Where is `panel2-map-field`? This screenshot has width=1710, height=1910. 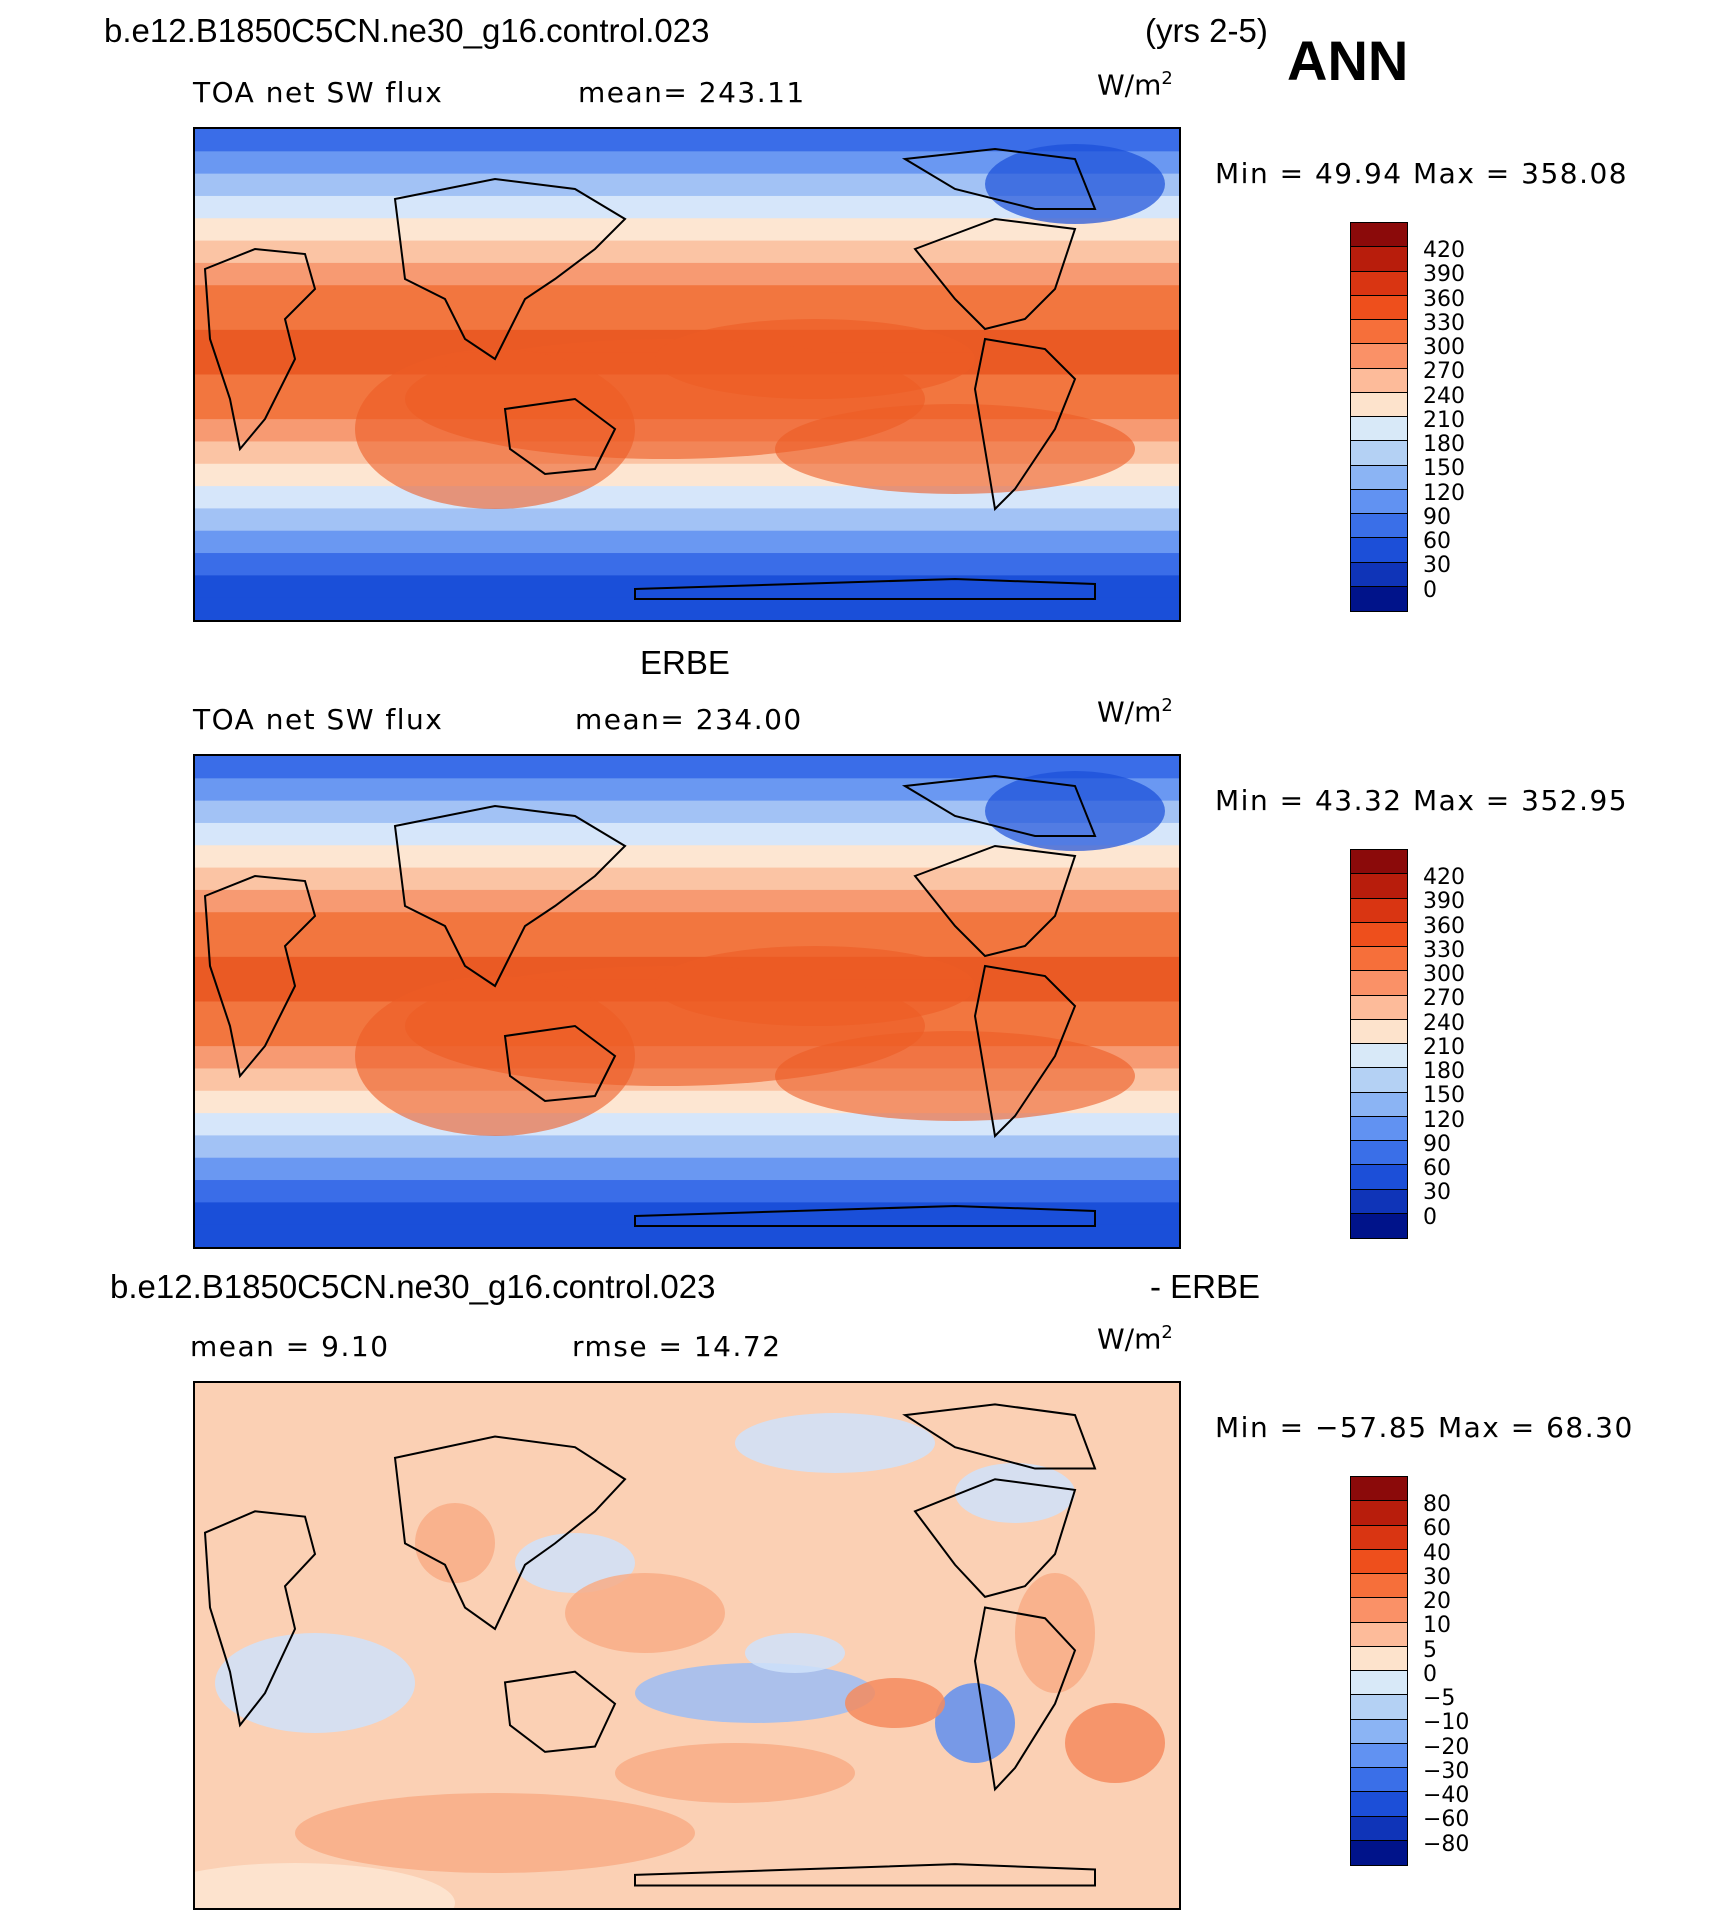
panel2-map-field is located at coordinates (687, 1001).